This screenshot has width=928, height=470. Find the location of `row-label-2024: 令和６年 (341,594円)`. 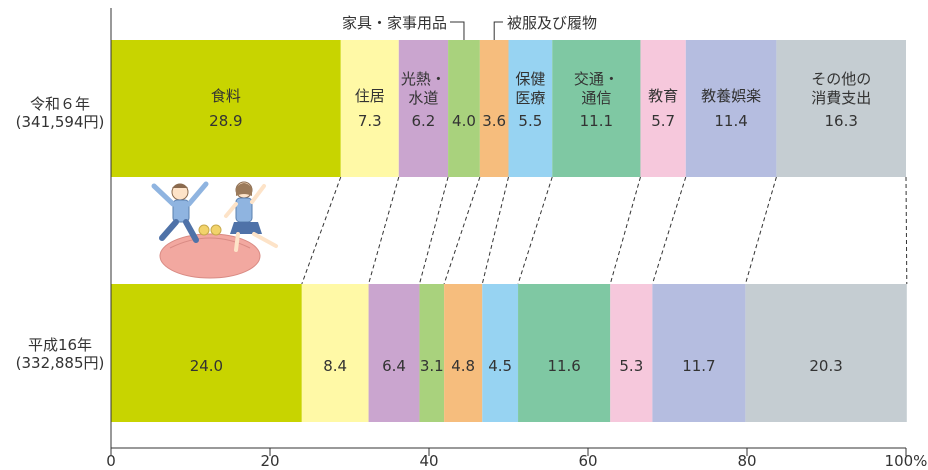

row-label-2024: 令和６年 (341,594円) is located at coordinates (60, 113).